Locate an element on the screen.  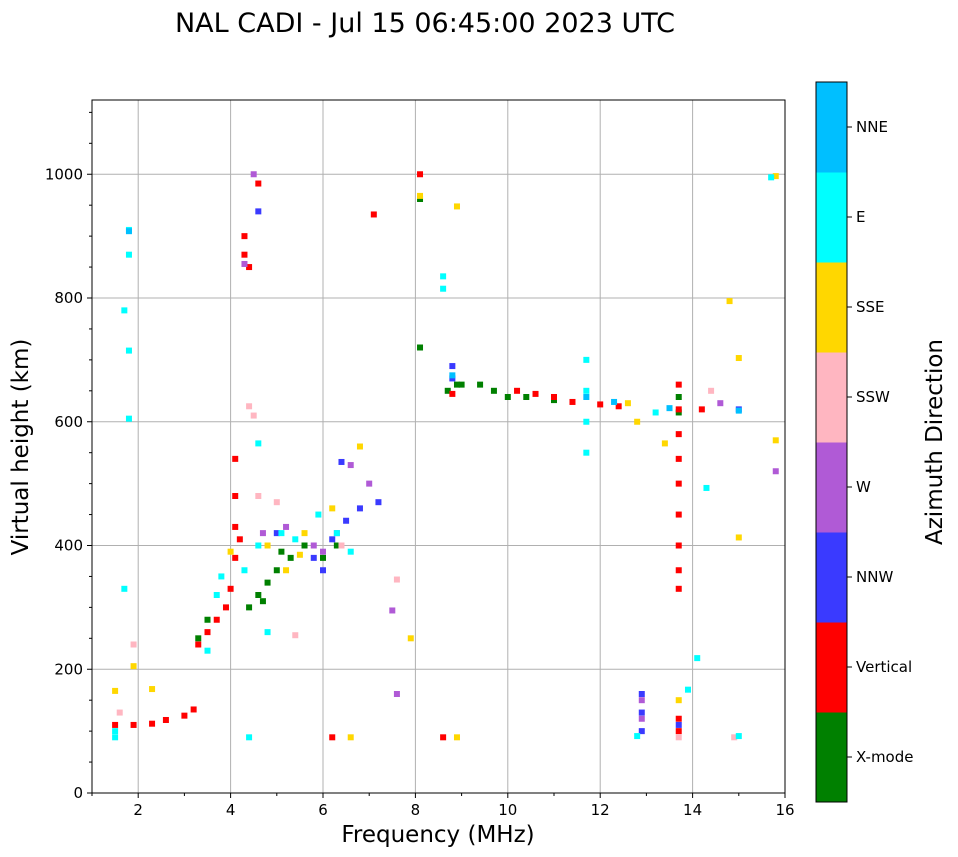
colorbar-tick-label: SSW is located at coordinates (873, 397).